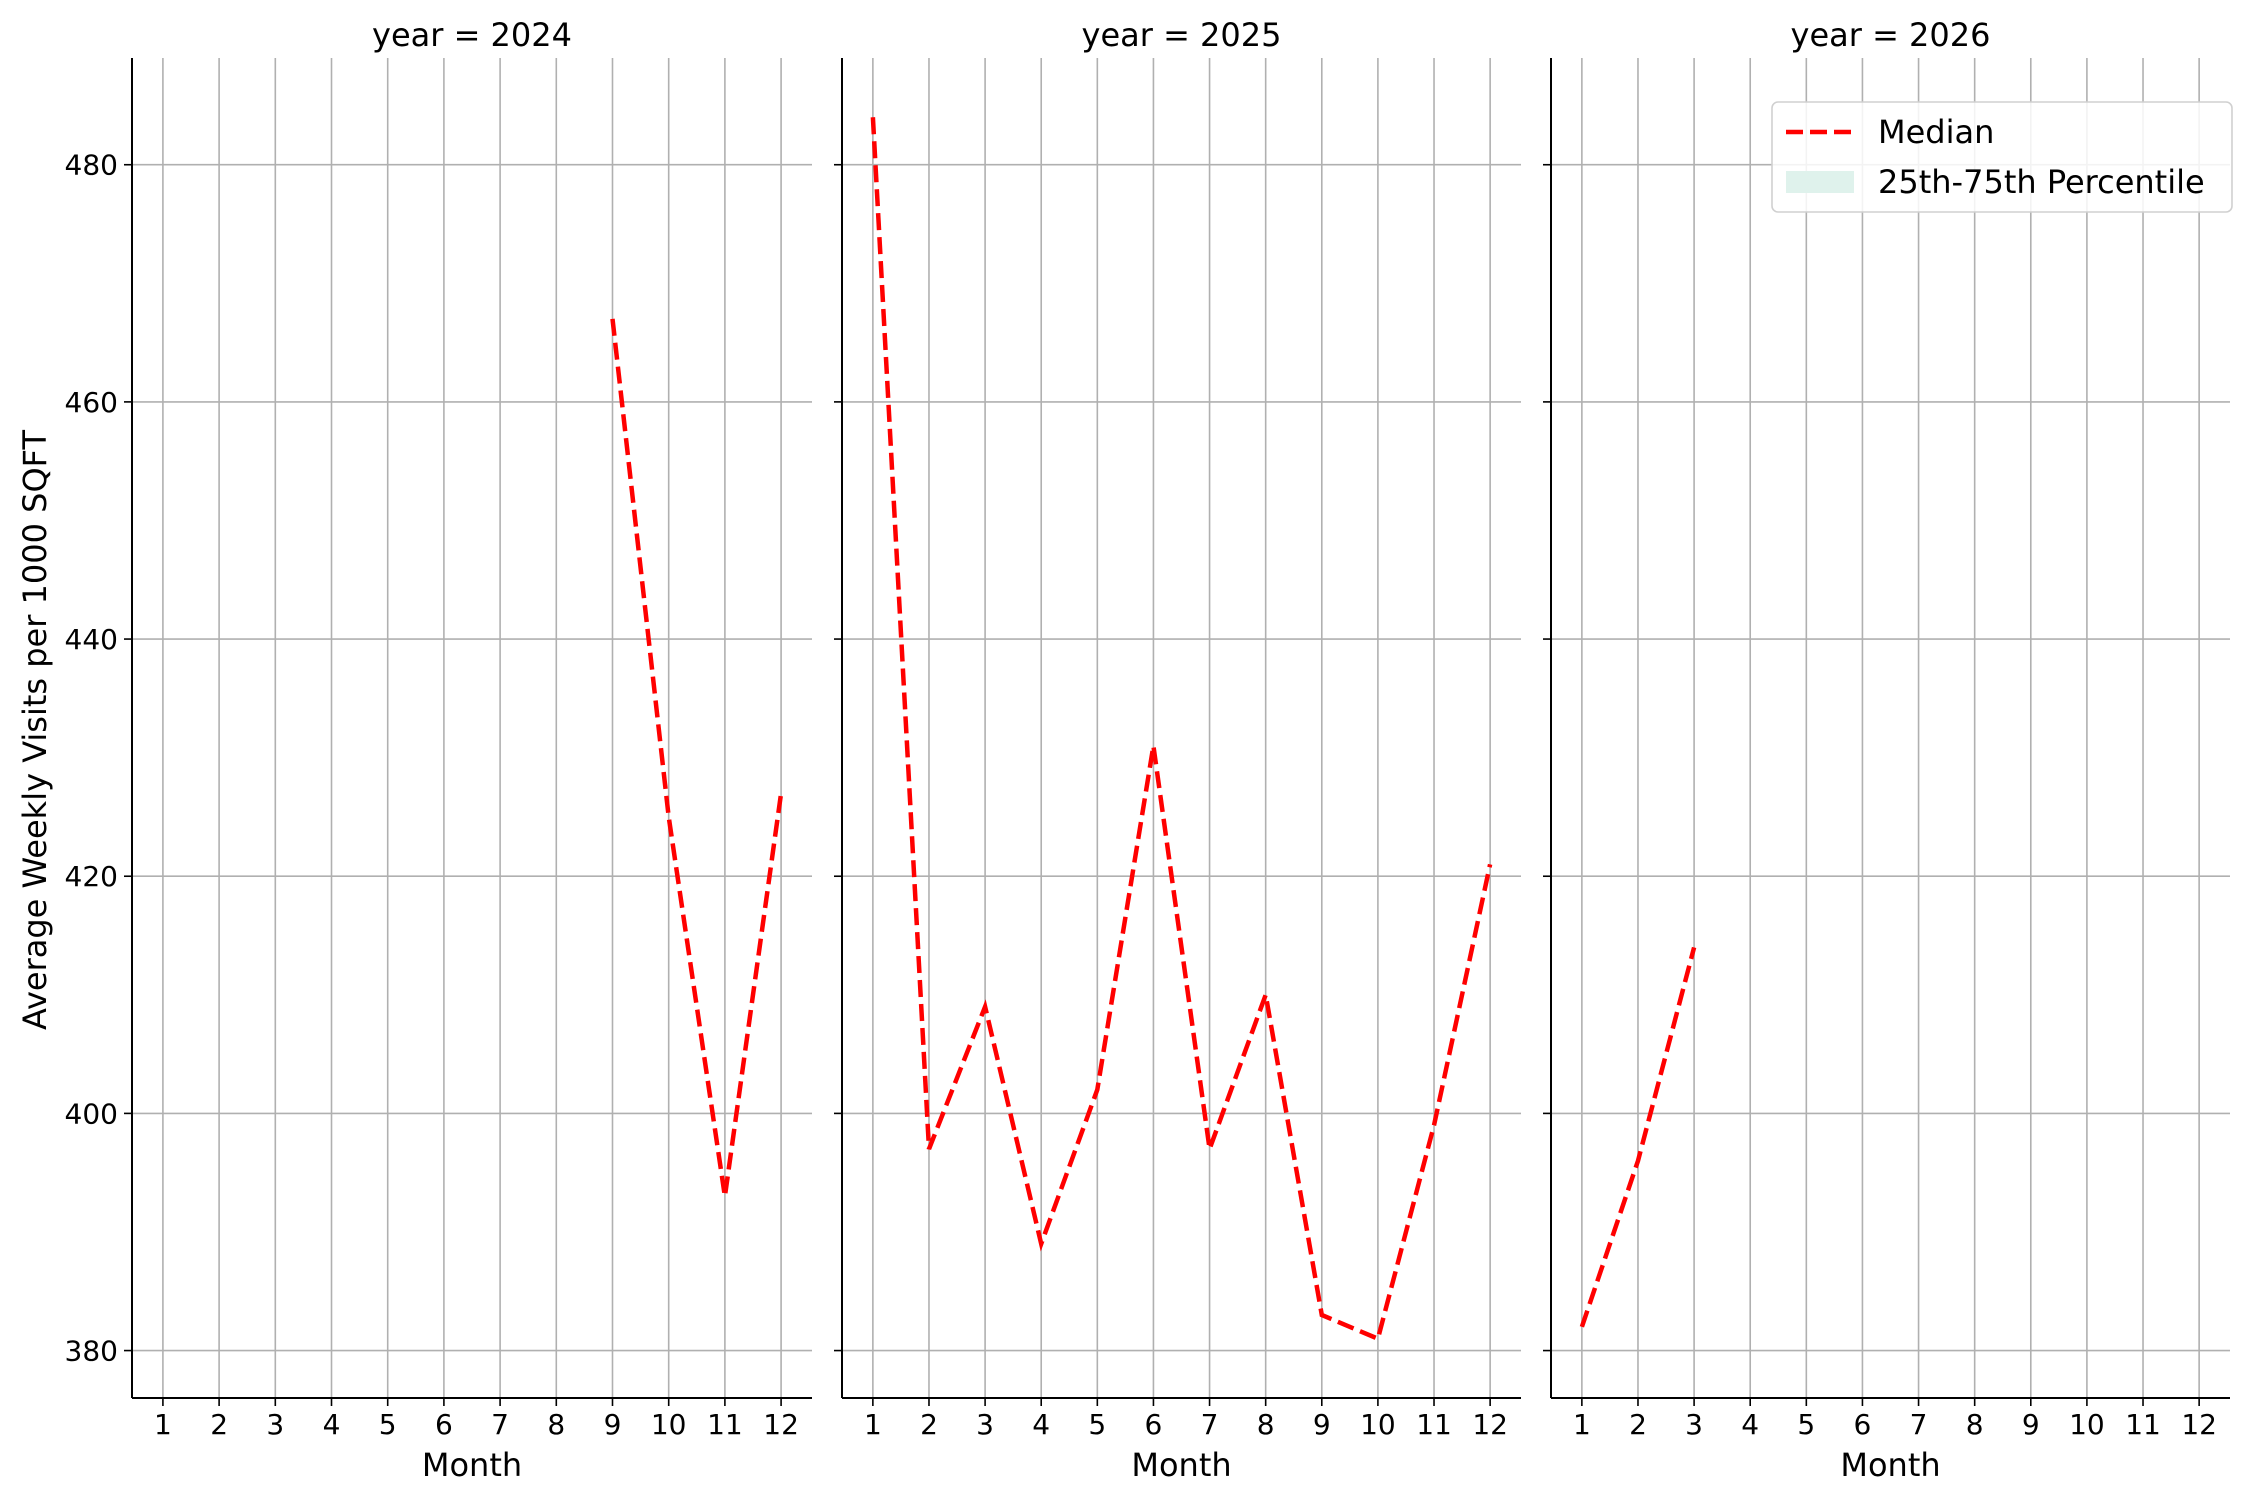 The image size is (2250, 1500). I want to click on y-tick-label: 480, so click(91, 165).